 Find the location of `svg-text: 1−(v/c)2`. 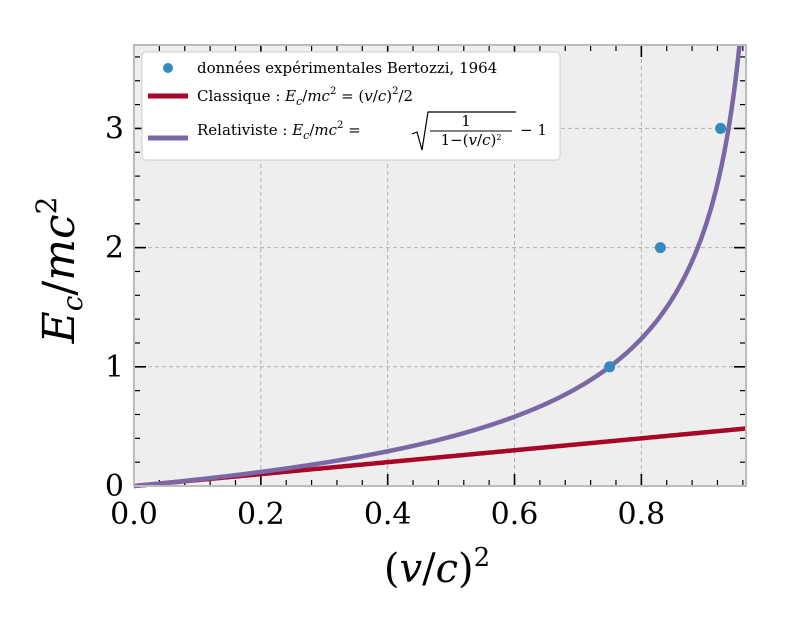

svg-text: 1−(v/c)2 is located at coordinates (471, 140).